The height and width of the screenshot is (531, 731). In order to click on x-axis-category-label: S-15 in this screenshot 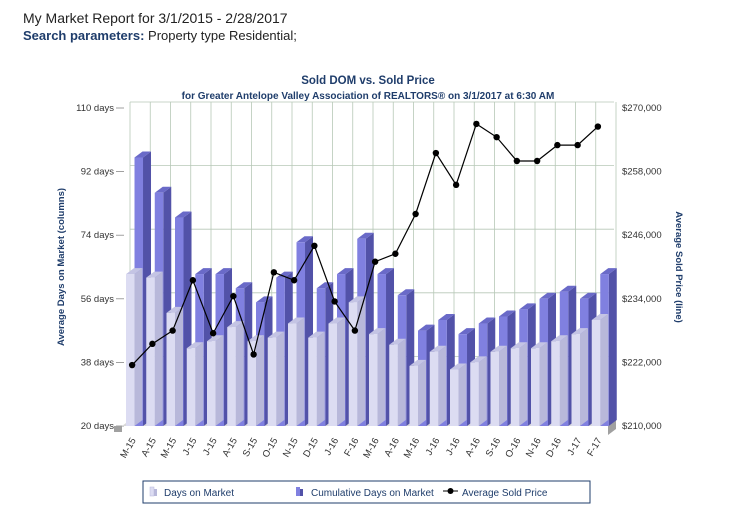, I will do `click(251, 447)`.